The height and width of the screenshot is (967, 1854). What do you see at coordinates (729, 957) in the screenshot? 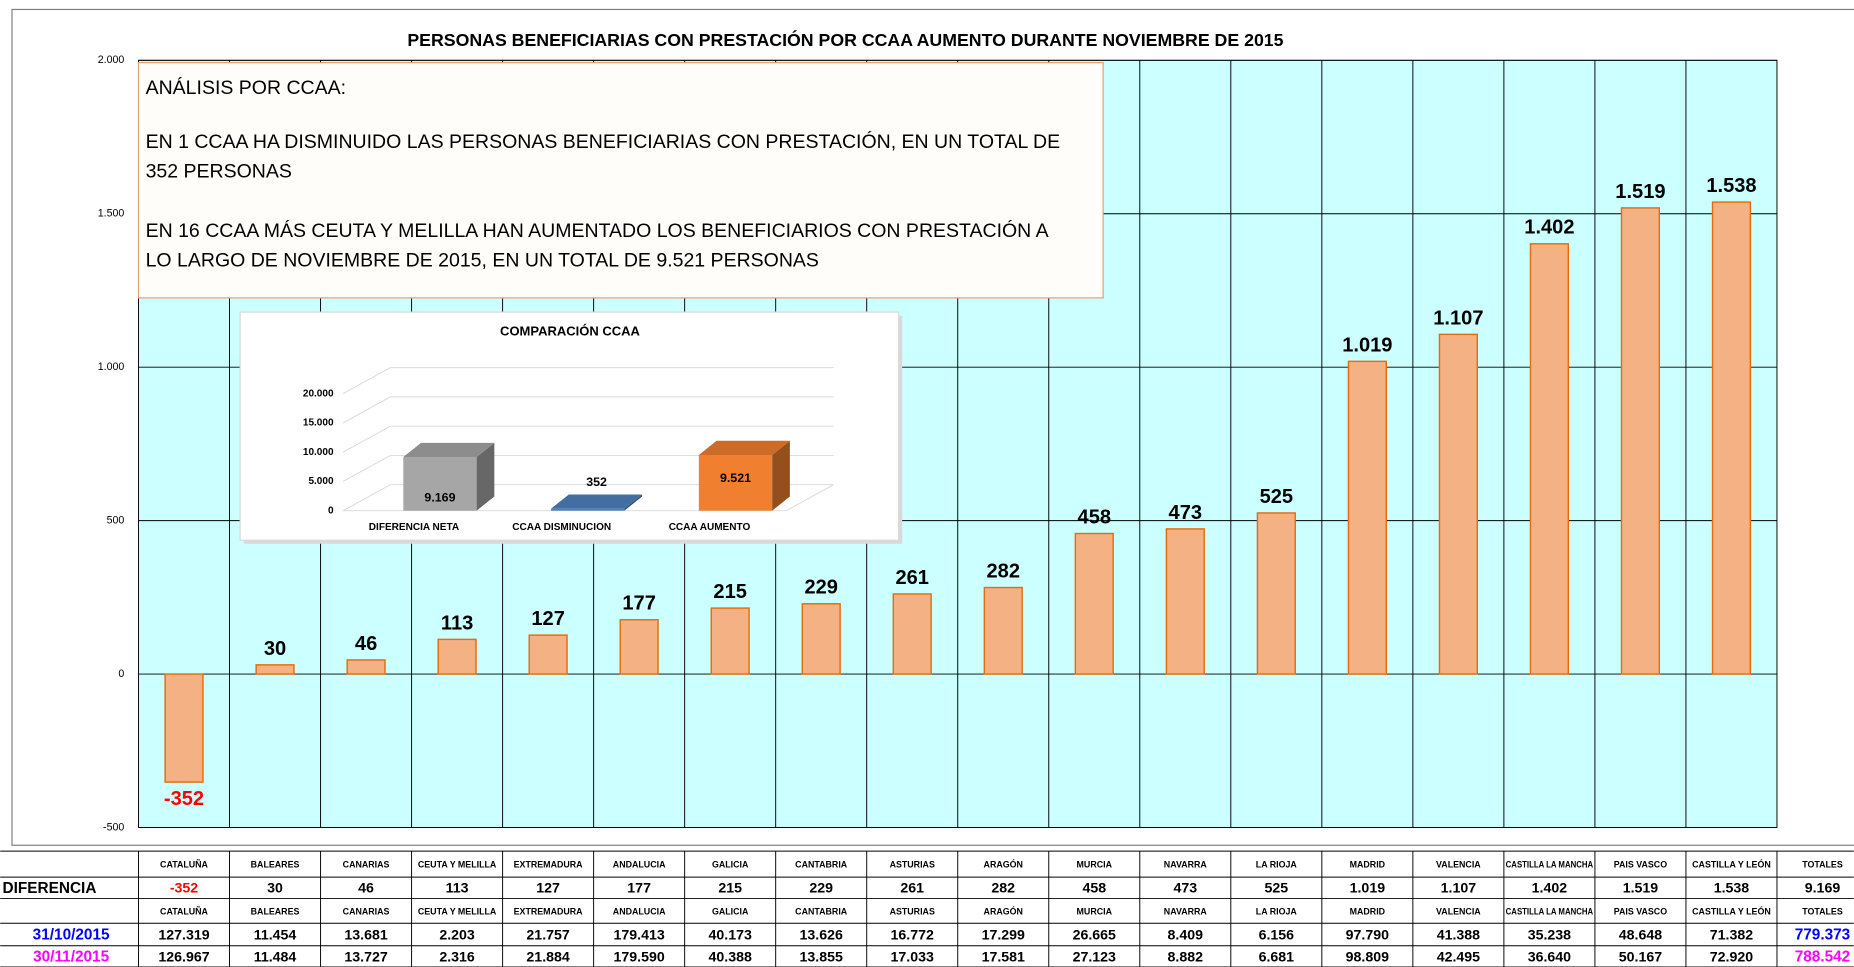
I see `table-cell: 40.388` at bounding box center [729, 957].